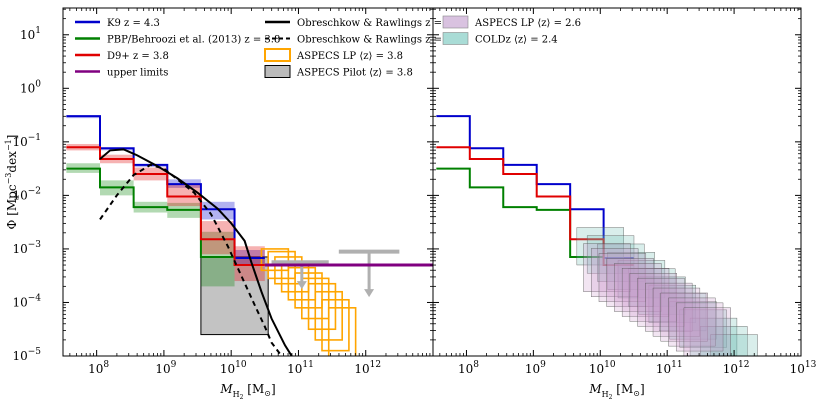  What do you see at coordinates (8, 179) in the screenshot?
I see `y-axis-label-exp1: −3` at bounding box center [8, 179].